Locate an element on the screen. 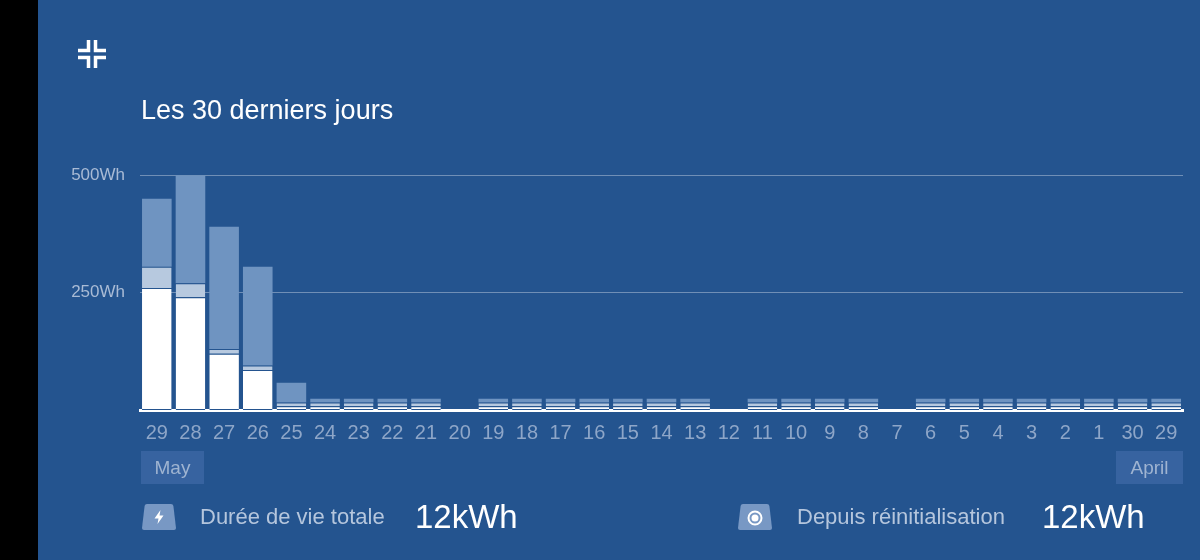 This screenshot has height=560, width=1200. x-tick-label: 11 is located at coordinates (762, 431).